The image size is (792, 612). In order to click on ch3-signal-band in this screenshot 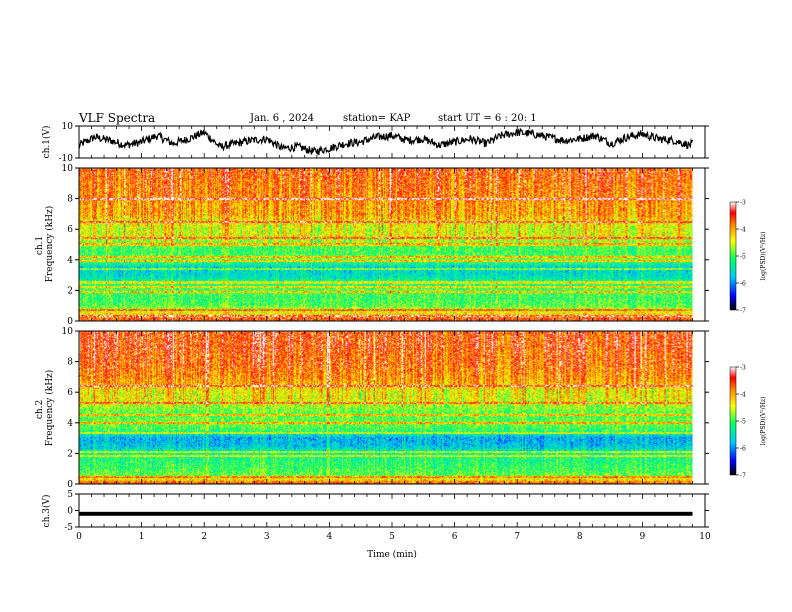, I will do `click(386, 513)`.